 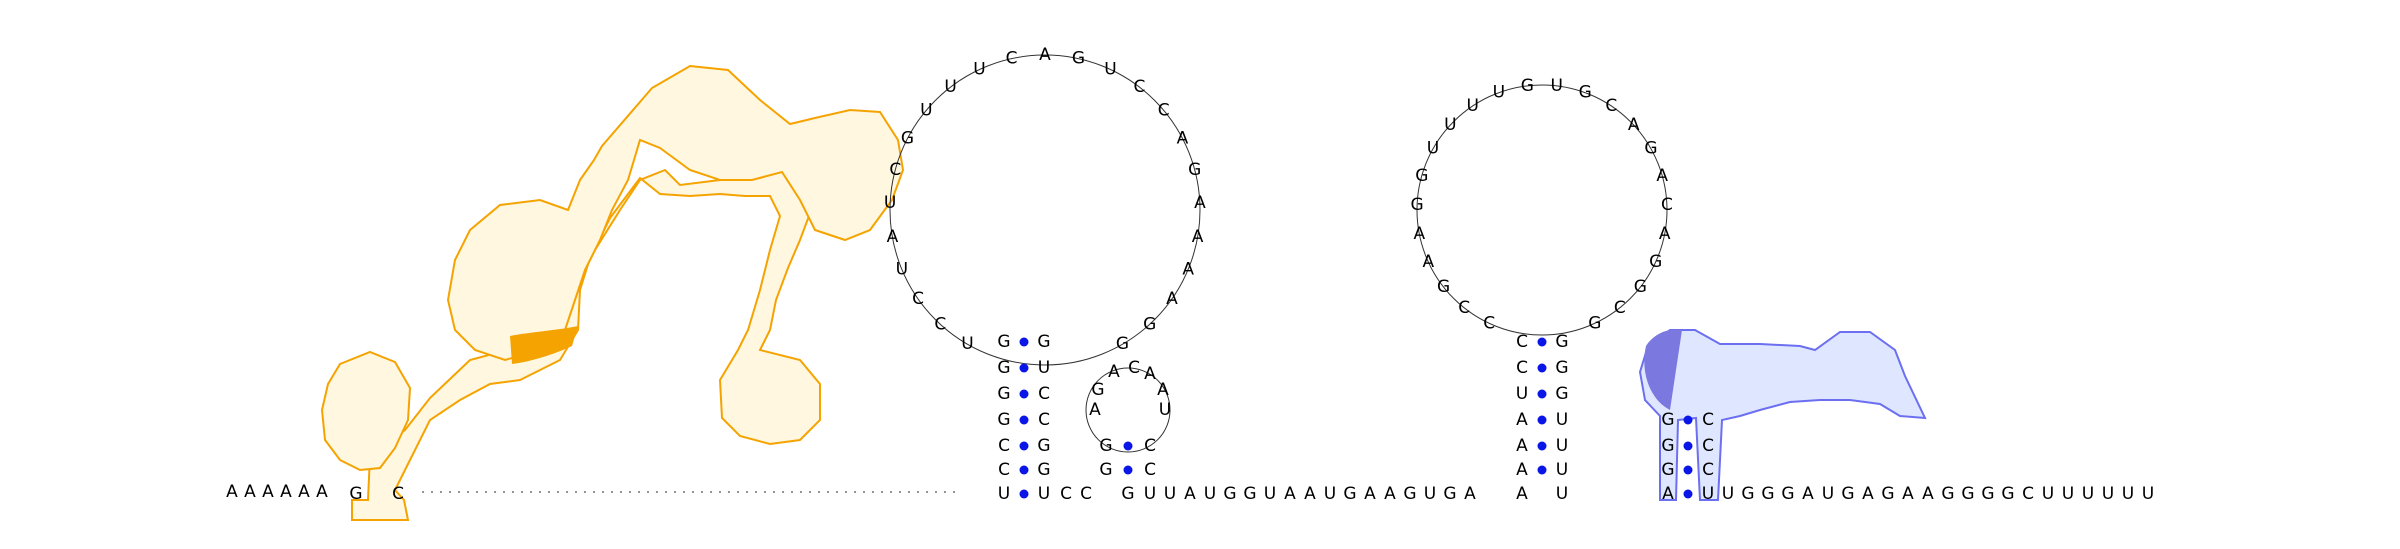 I want to click on hairpin-2-backbone, so click(x=1542, y=210).